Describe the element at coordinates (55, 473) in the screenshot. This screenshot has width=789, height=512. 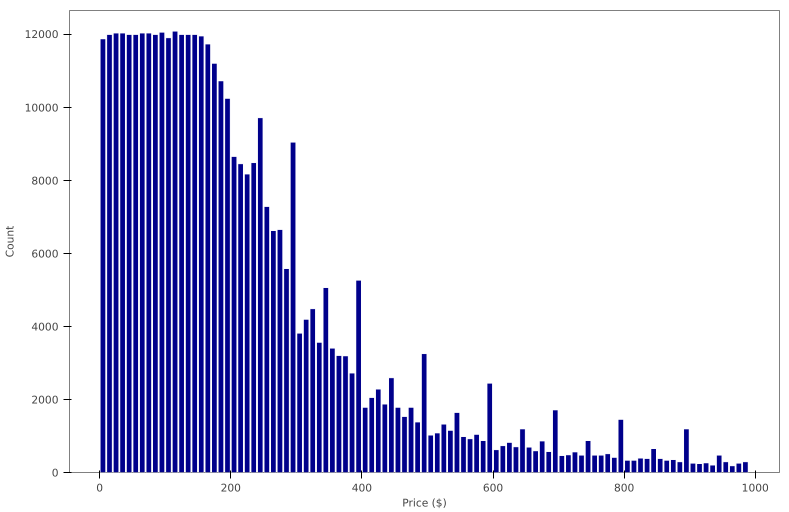
I see `y-tick-label: 0` at that location.